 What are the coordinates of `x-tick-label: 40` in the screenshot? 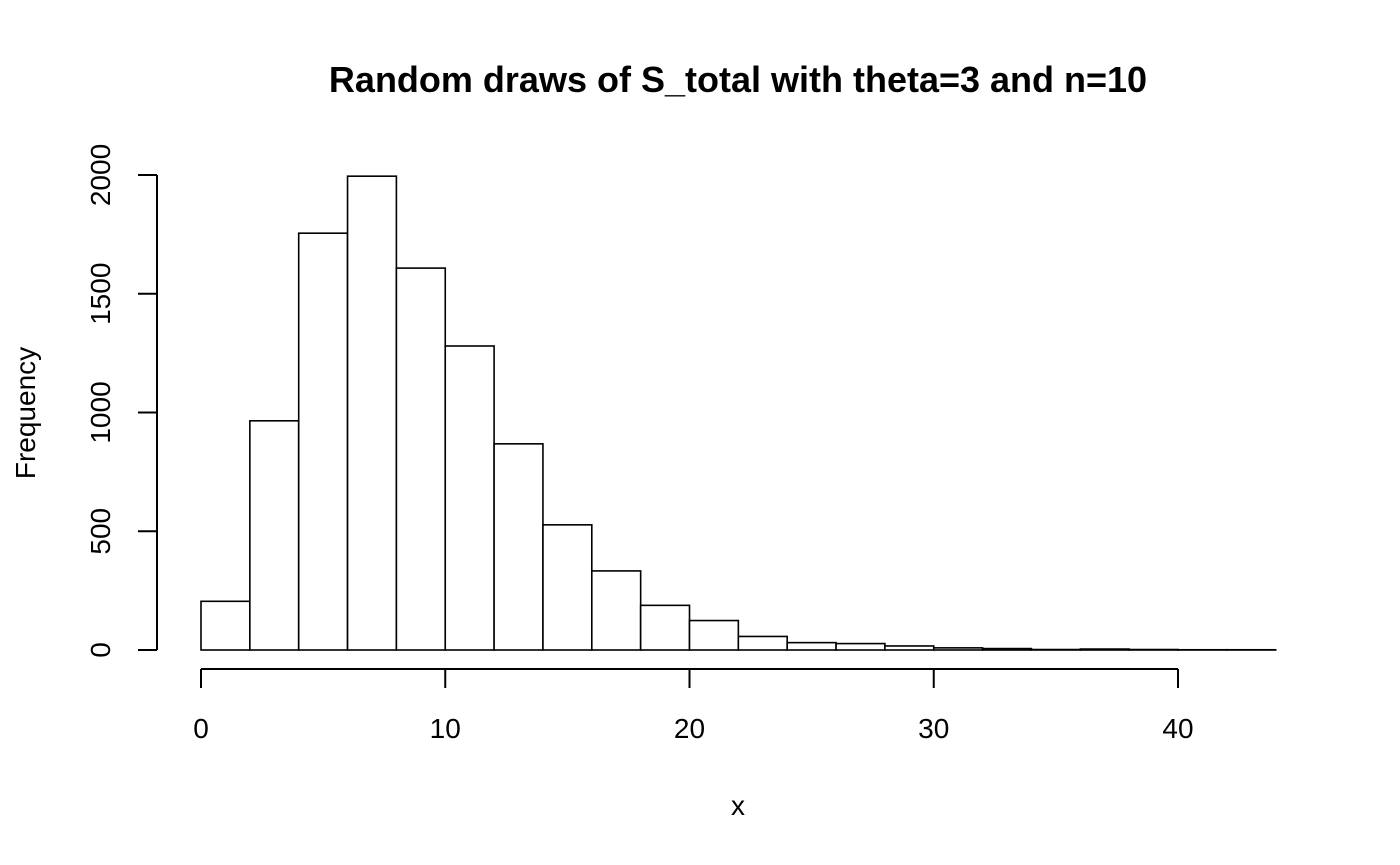 It's located at (1177, 728).